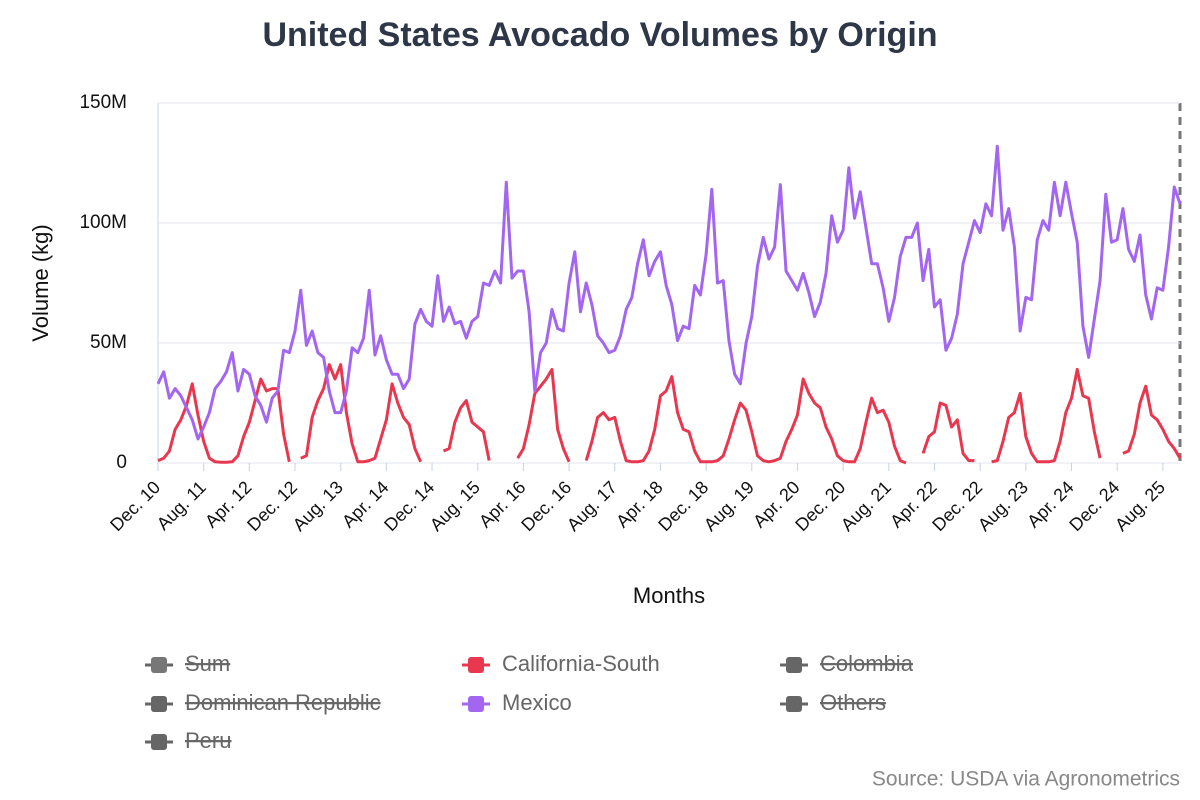  I want to click on x-tick-label: Dec. 14, so click(409, 506).